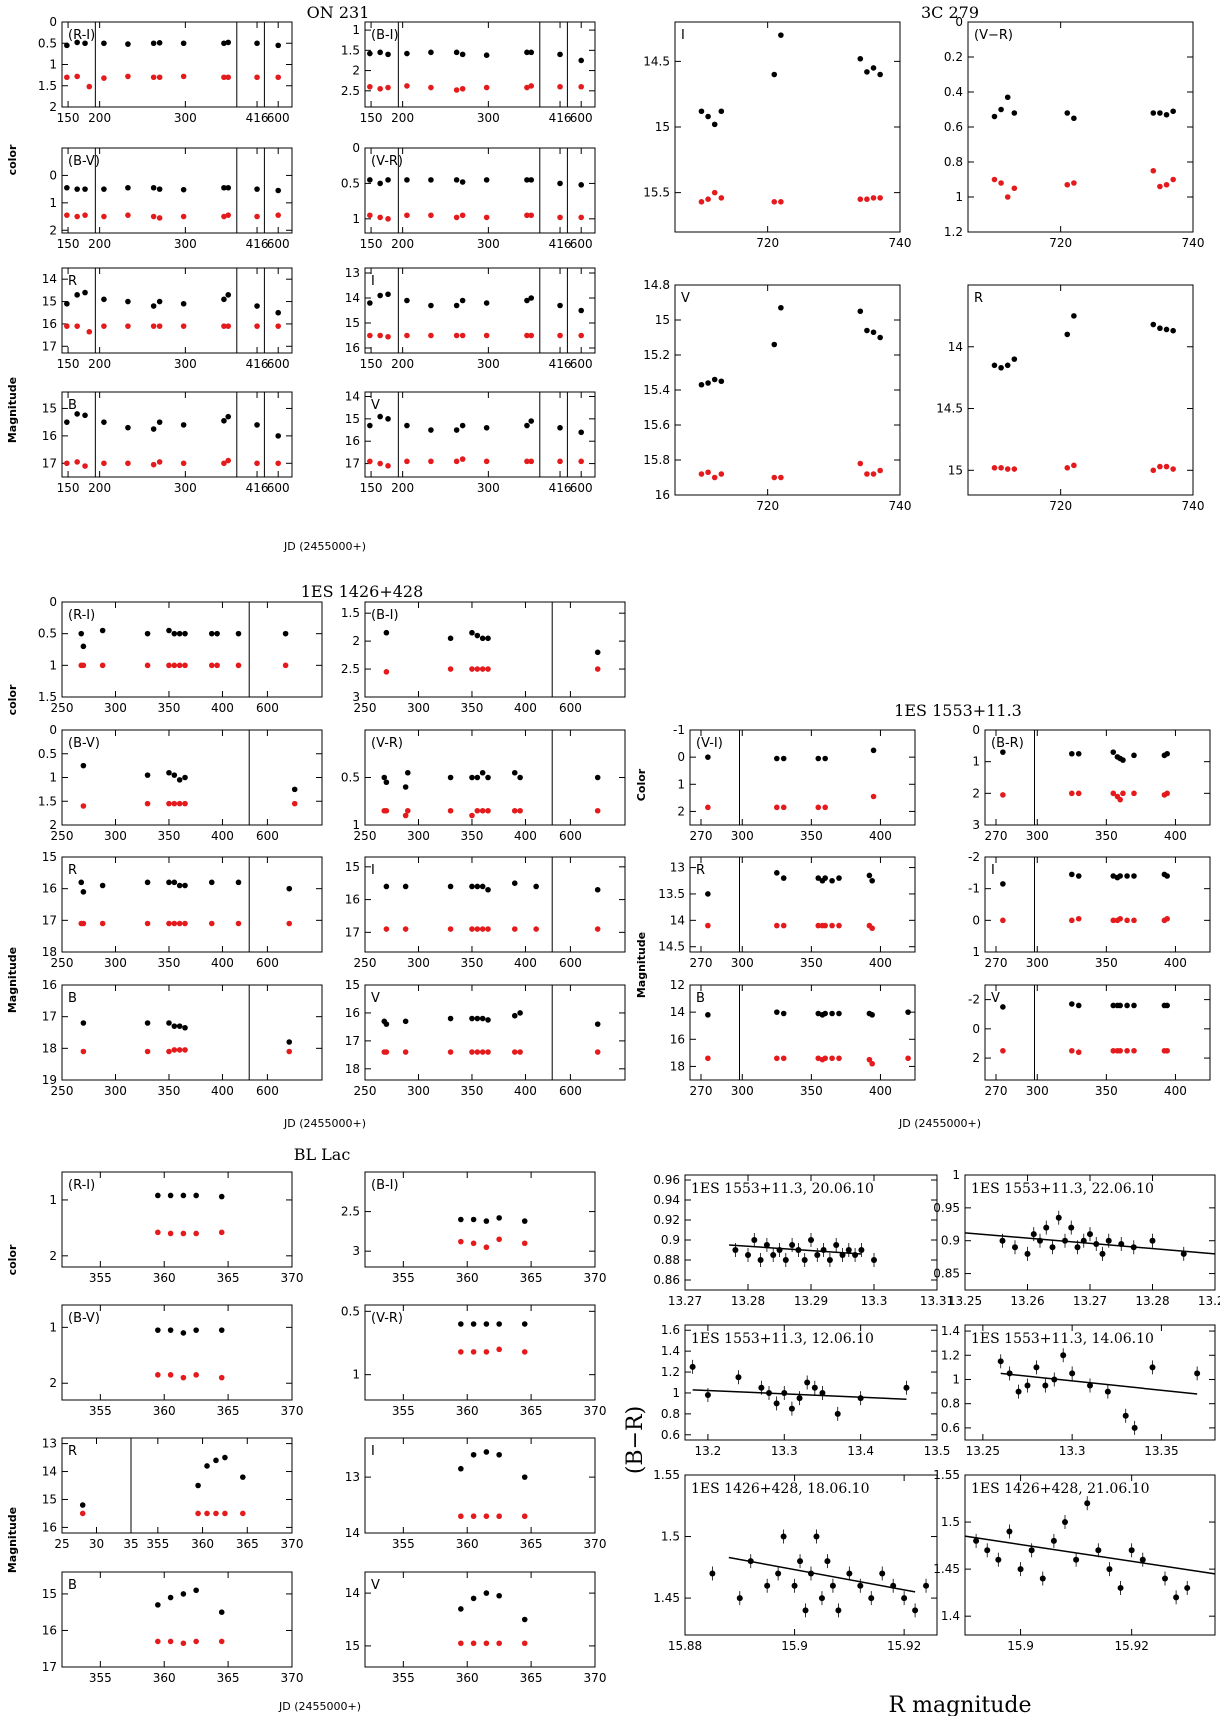 The width and height of the screenshot is (1220, 1716). Describe the element at coordinates (960, 1704) in the screenshot. I see `xlabel-rmag: R magnitude` at that location.